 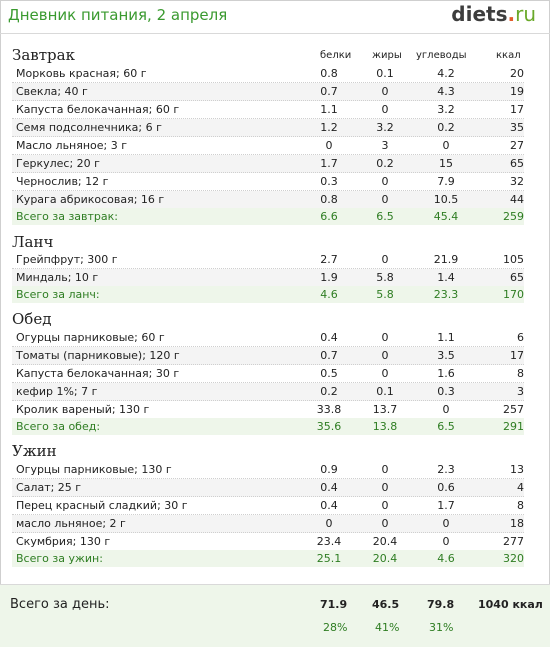 I want to click on meal-total-row: Всего за обед: 35.6 13.8 6.5 291, so click(x=268, y=426).